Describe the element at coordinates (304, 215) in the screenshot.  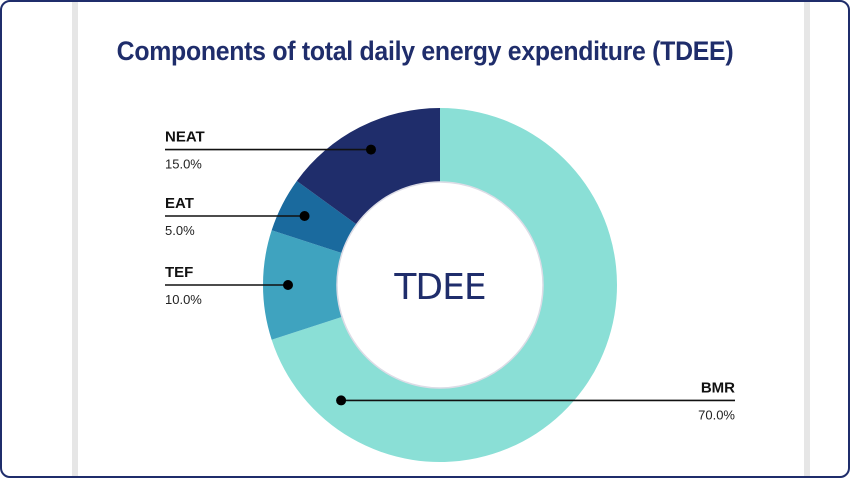
I see `leader-dot-eat` at that location.